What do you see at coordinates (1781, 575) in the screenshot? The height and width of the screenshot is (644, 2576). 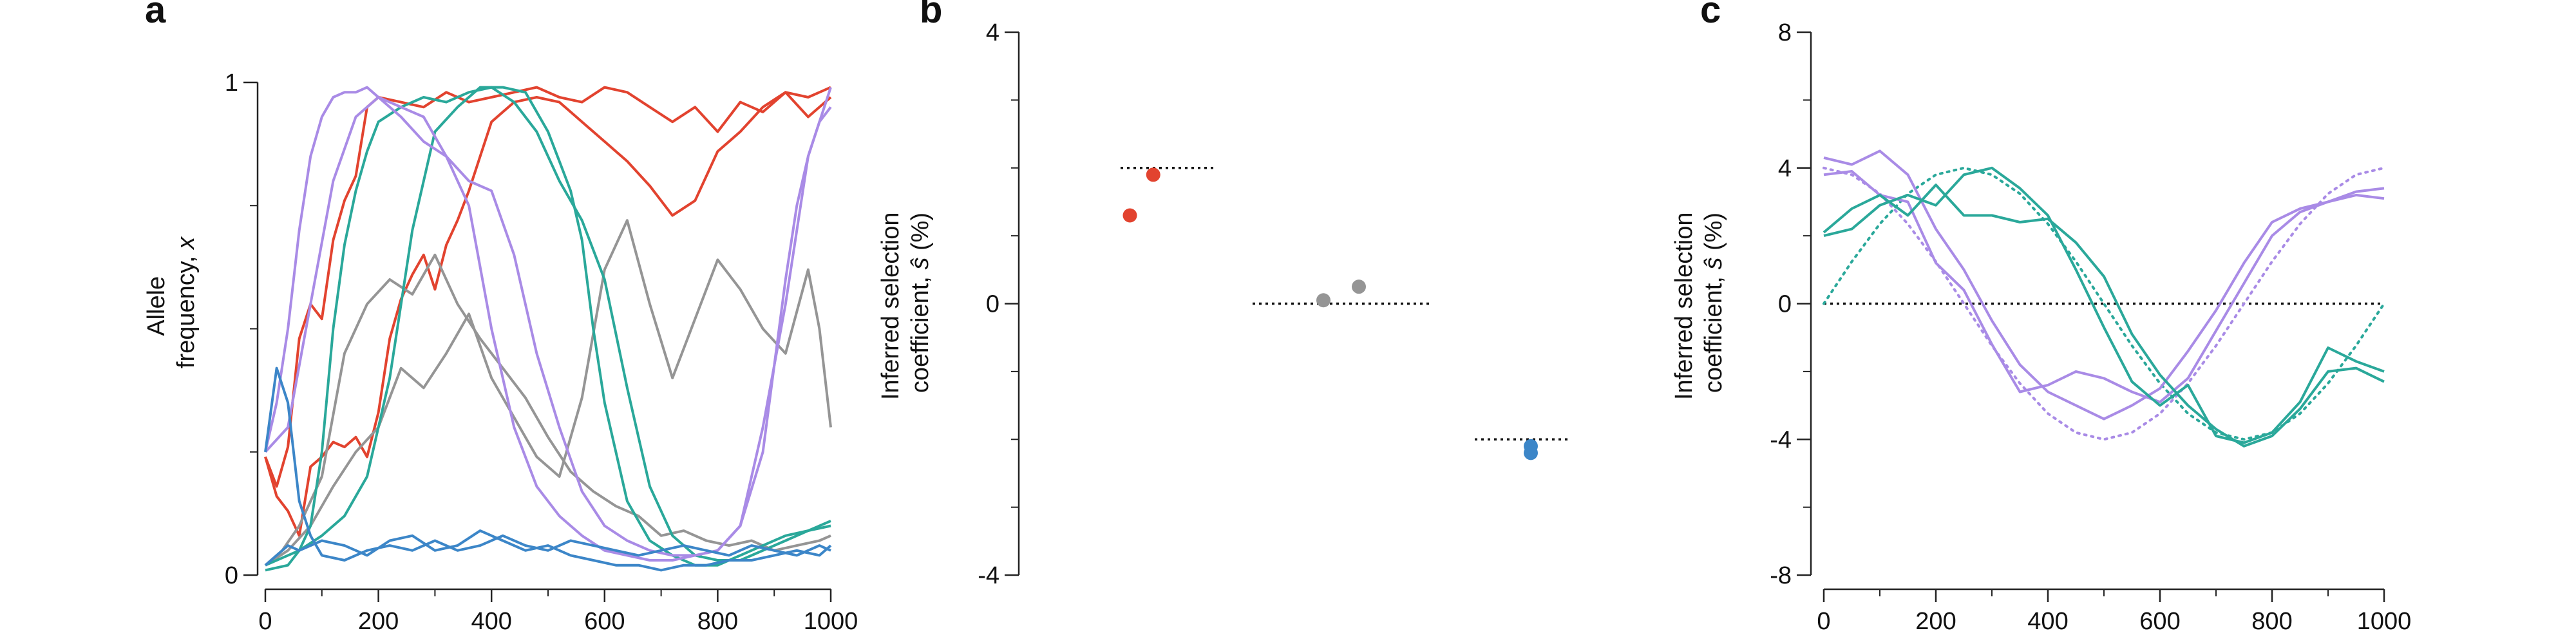 I see `panel-c-y-tick-label: -8` at bounding box center [1781, 575].